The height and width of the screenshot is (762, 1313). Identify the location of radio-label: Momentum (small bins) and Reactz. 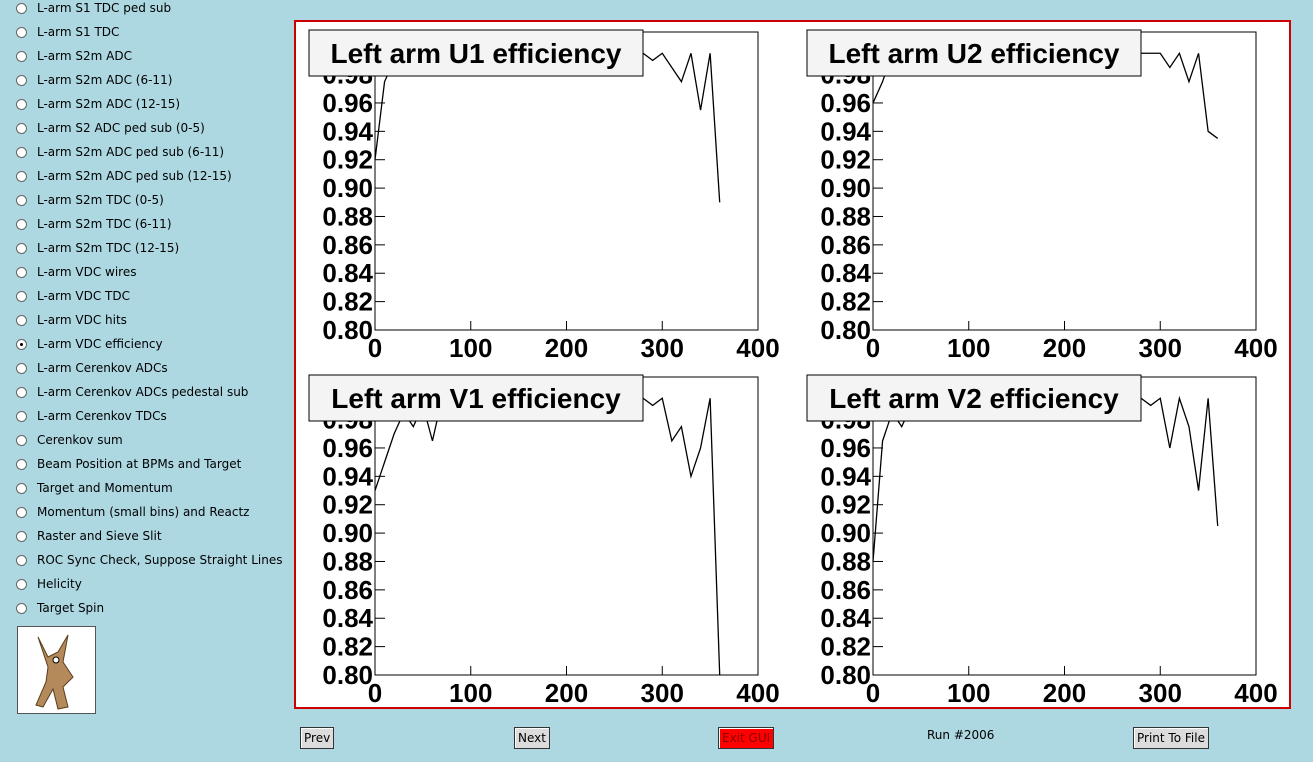
(143, 512).